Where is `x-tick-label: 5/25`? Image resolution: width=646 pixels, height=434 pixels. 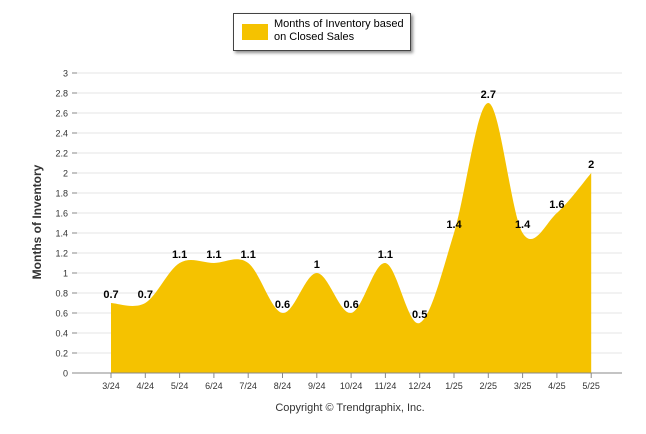
x-tick-label: 5/25 is located at coordinates (591, 386).